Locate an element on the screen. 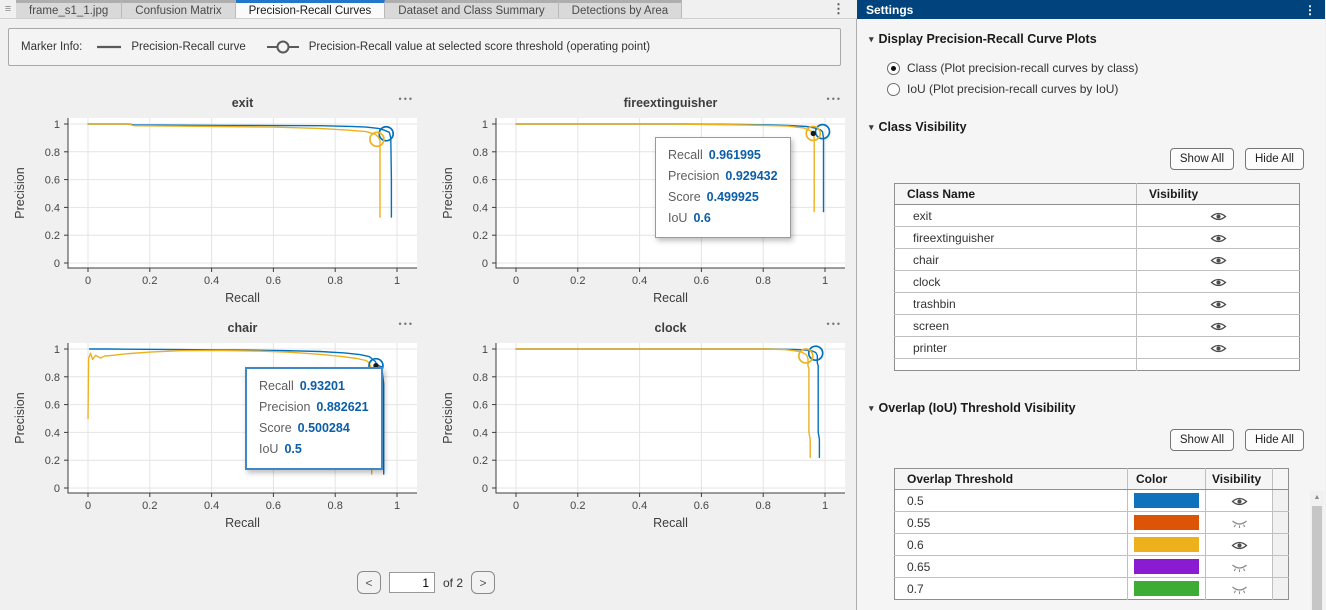  class-hide-all-button: Hide All is located at coordinates (1274, 159).